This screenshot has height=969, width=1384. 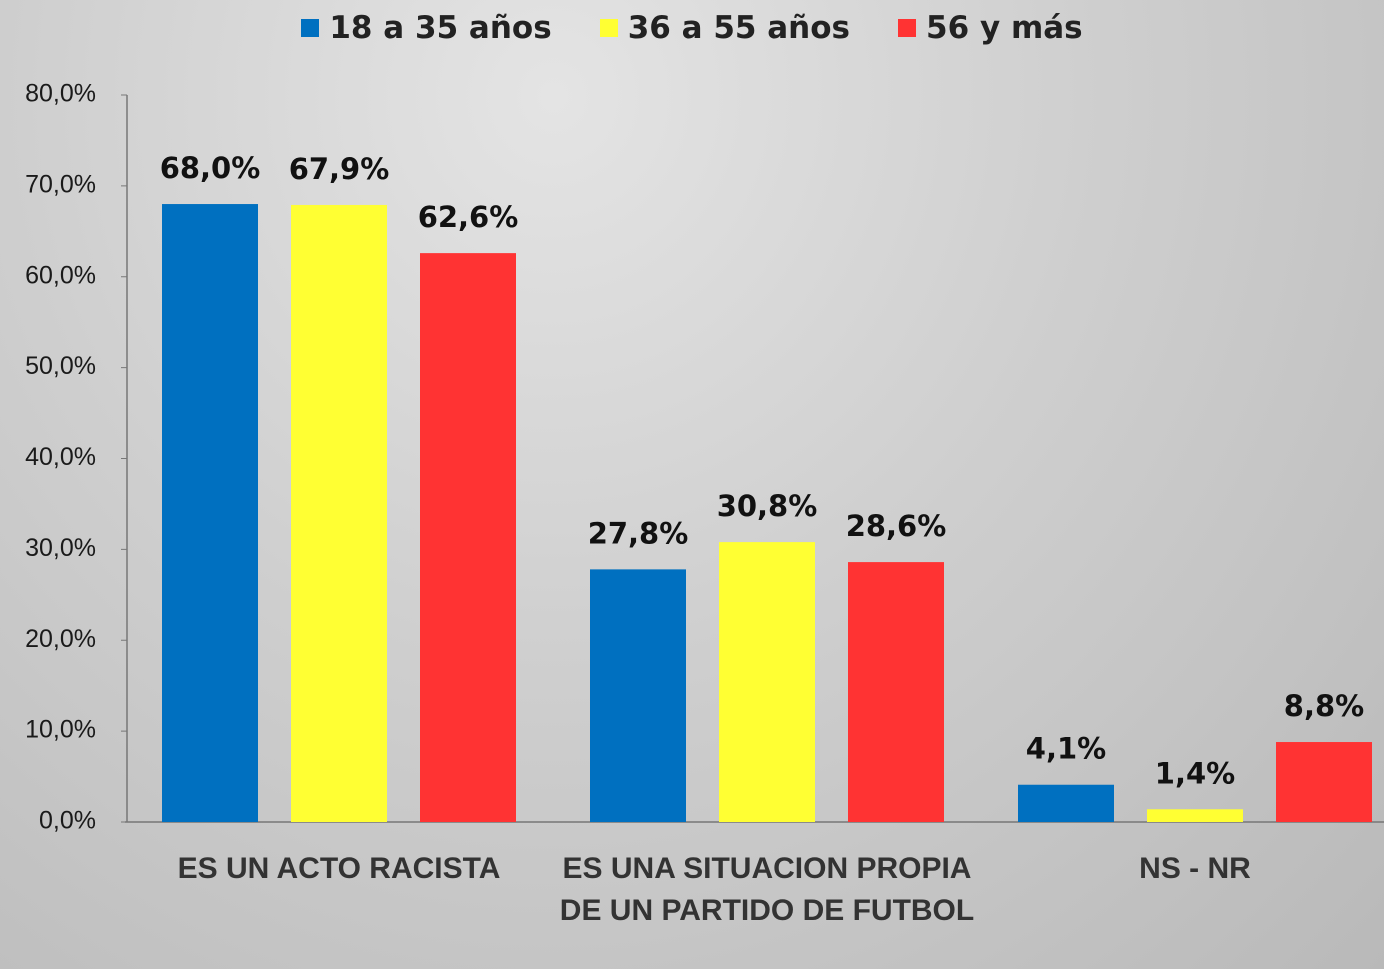 What do you see at coordinates (739, 28) in the screenshot?
I see `legend-label: 36 a 55 años` at bounding box center [739, 28].